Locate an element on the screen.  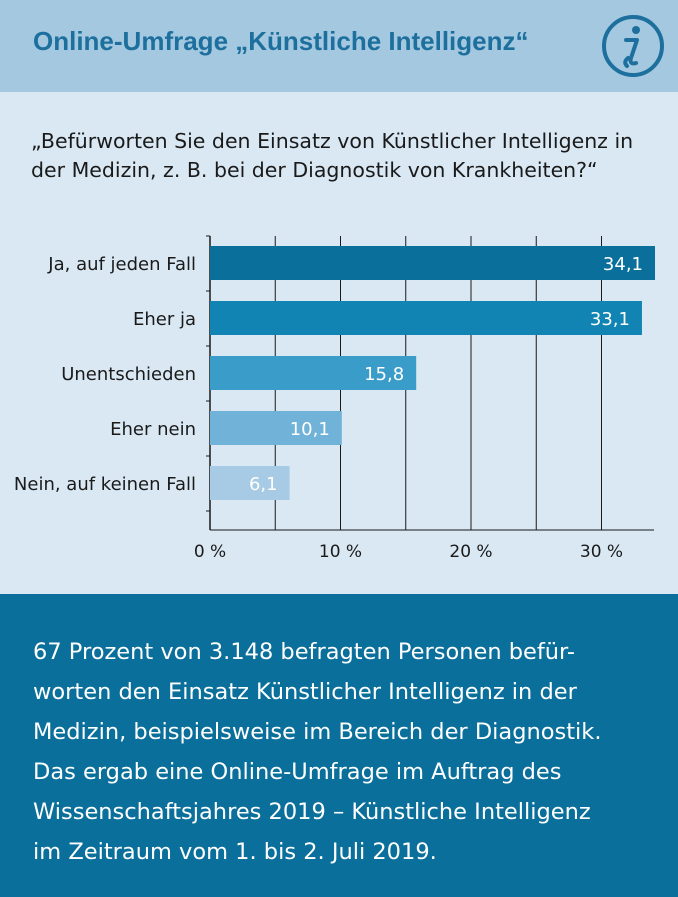
x-tick-label: 30 % is located at coordinates (601, 552).